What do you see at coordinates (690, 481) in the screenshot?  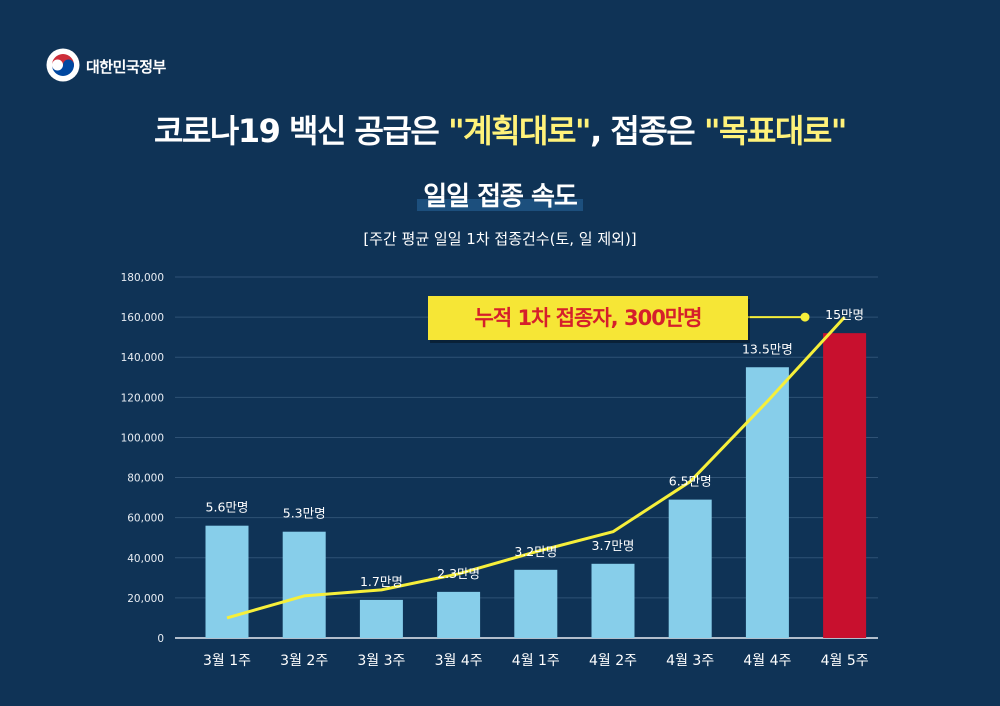 I see `data-label: 6.5만명` at bounding box center [690, 481].